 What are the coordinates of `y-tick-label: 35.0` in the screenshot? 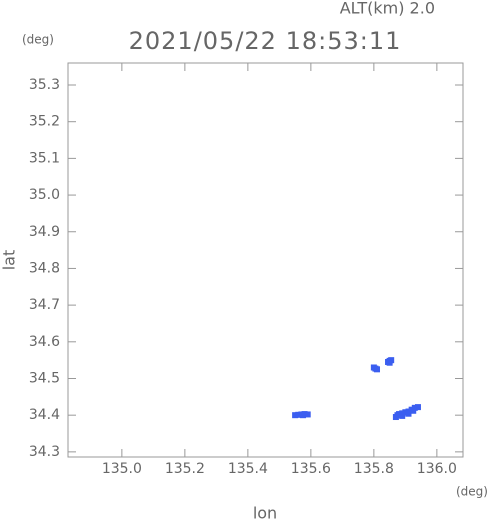 It's located at (44, 195).